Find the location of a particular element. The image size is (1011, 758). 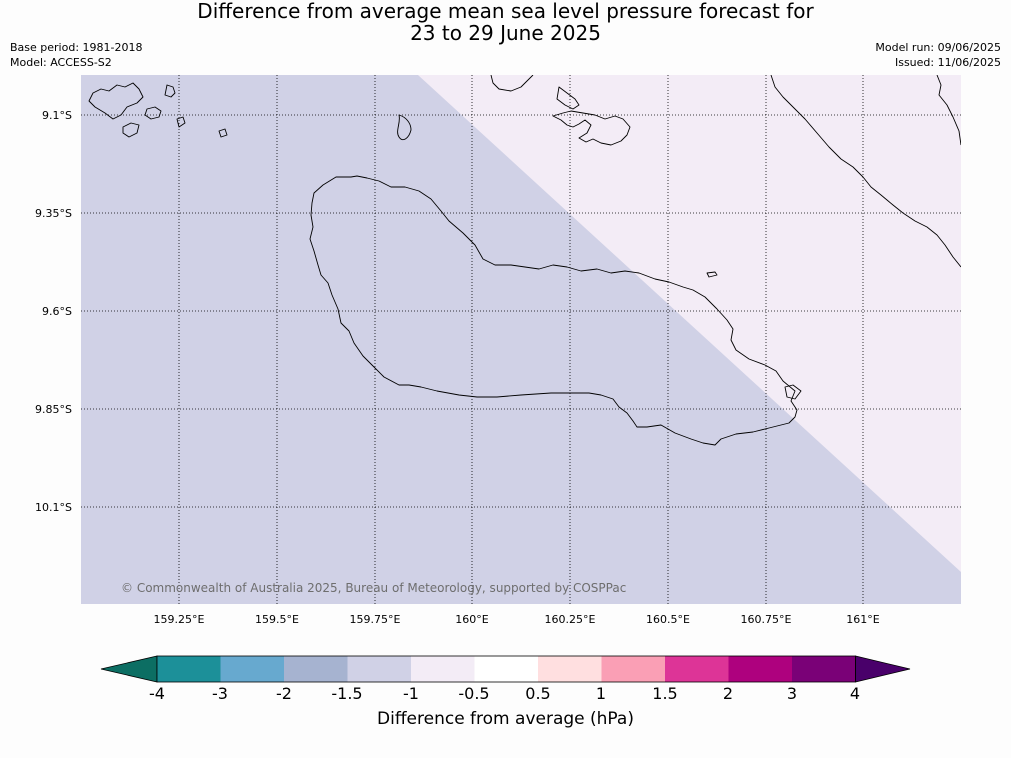

lon-label: 159.25°E is located at coordinates (179, 619).